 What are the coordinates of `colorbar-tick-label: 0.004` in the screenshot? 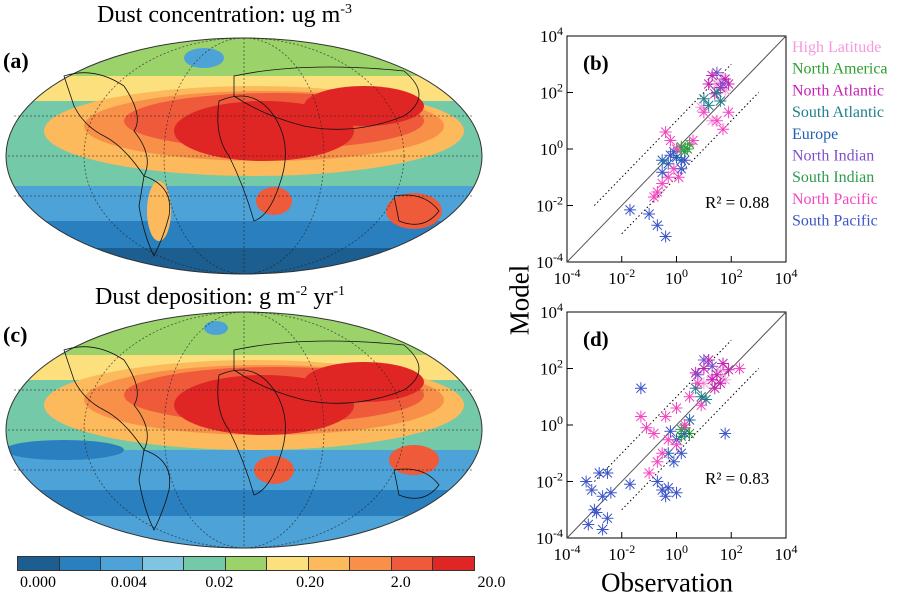 It's located at (128, 582).